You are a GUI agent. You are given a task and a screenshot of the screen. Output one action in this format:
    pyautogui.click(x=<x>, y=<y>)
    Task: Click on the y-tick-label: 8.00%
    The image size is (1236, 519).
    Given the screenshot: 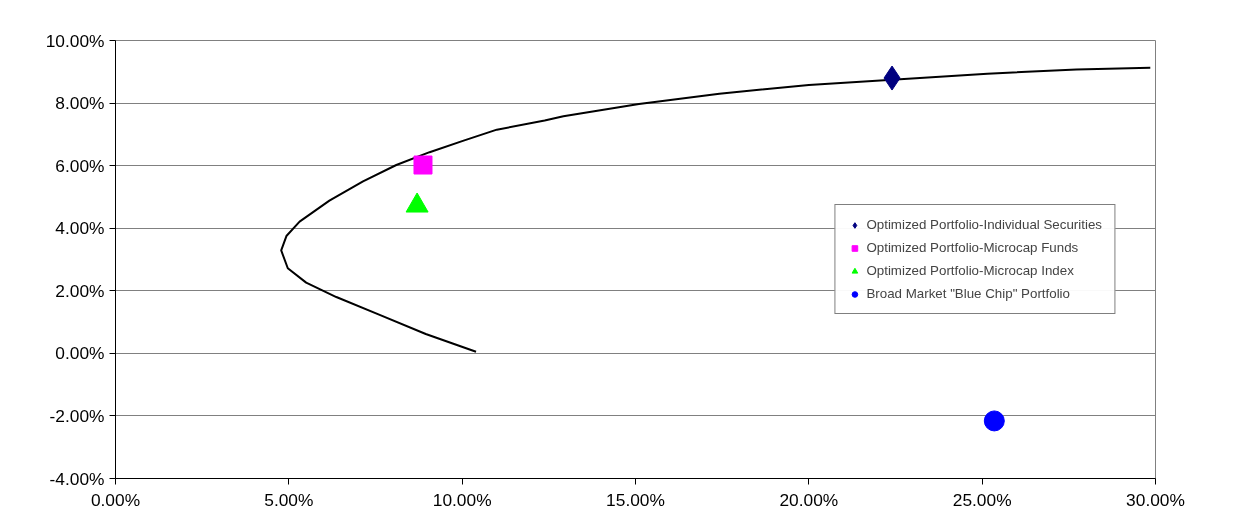 What is the action you would take?
    pyautogui.click(x=80, y=103)
    